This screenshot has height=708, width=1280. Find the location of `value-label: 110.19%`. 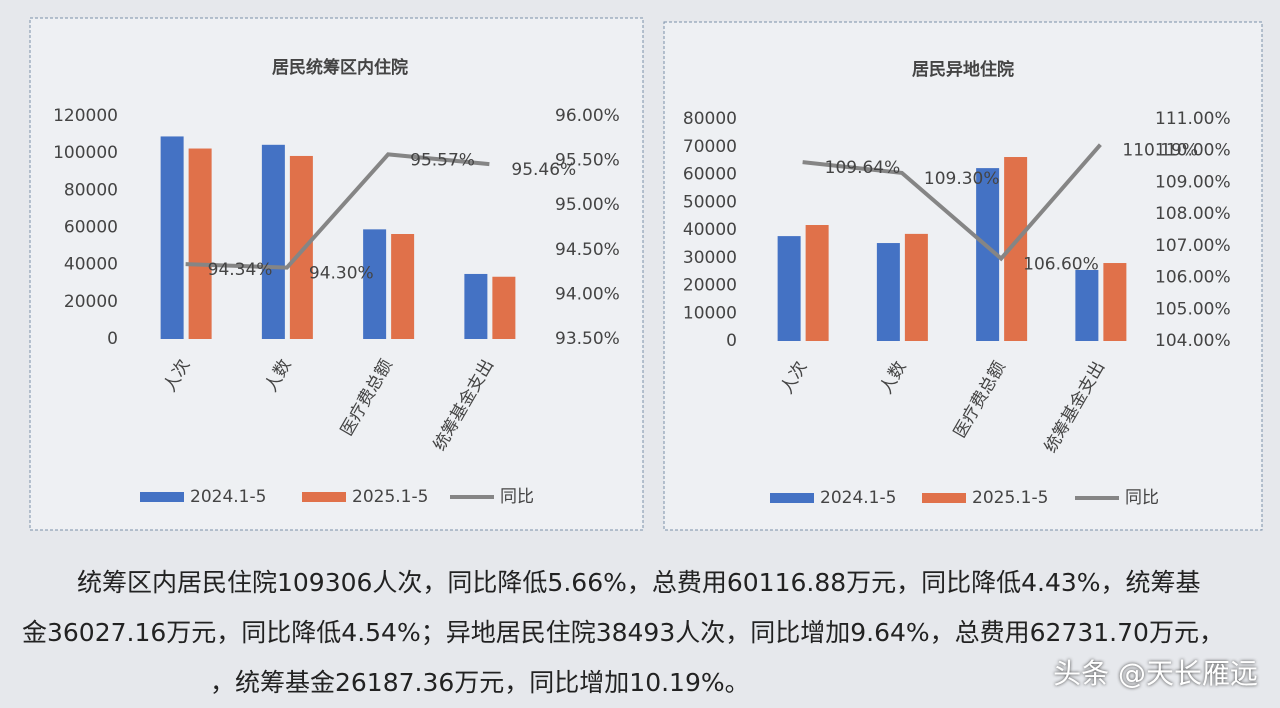

value-label: 110.19% is located at coordinates (1160, 151).